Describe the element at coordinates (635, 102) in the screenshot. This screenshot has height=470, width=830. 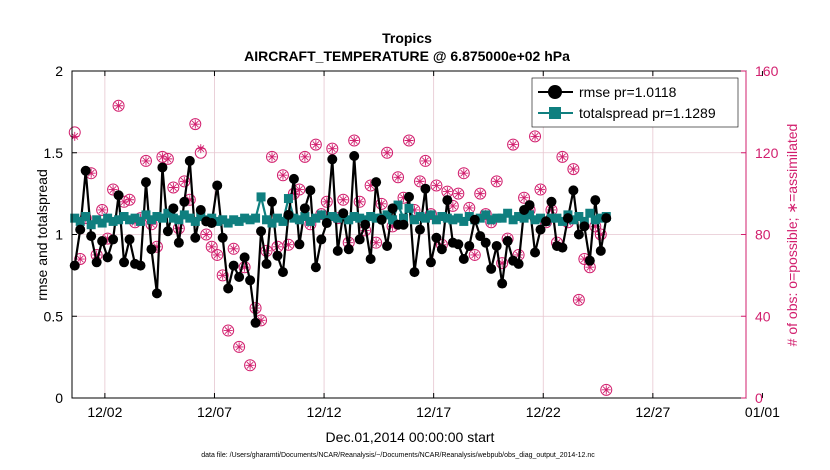
I see `legend: rmse pr=1.0118 totalspread pr=1.1289` at that location.